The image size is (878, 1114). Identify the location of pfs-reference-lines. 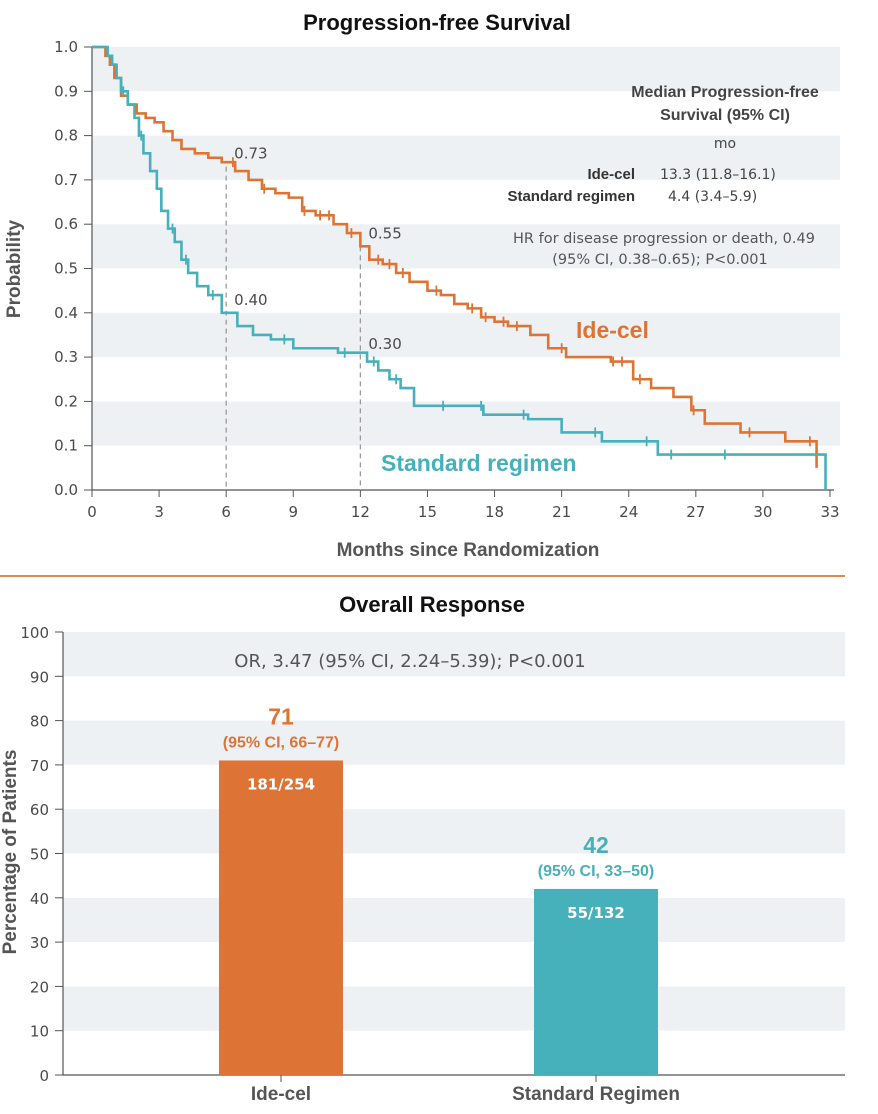
(293, 328).